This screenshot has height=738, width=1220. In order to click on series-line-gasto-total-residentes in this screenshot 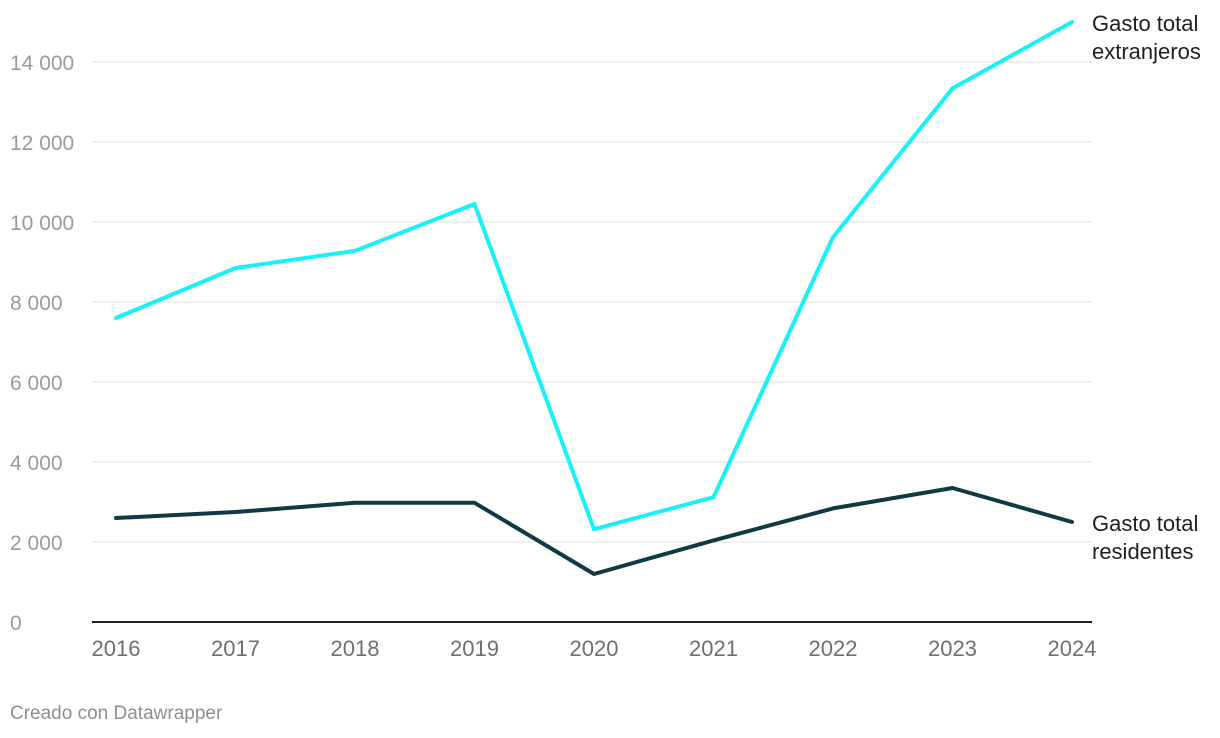, I will do `click(594, 531)`.